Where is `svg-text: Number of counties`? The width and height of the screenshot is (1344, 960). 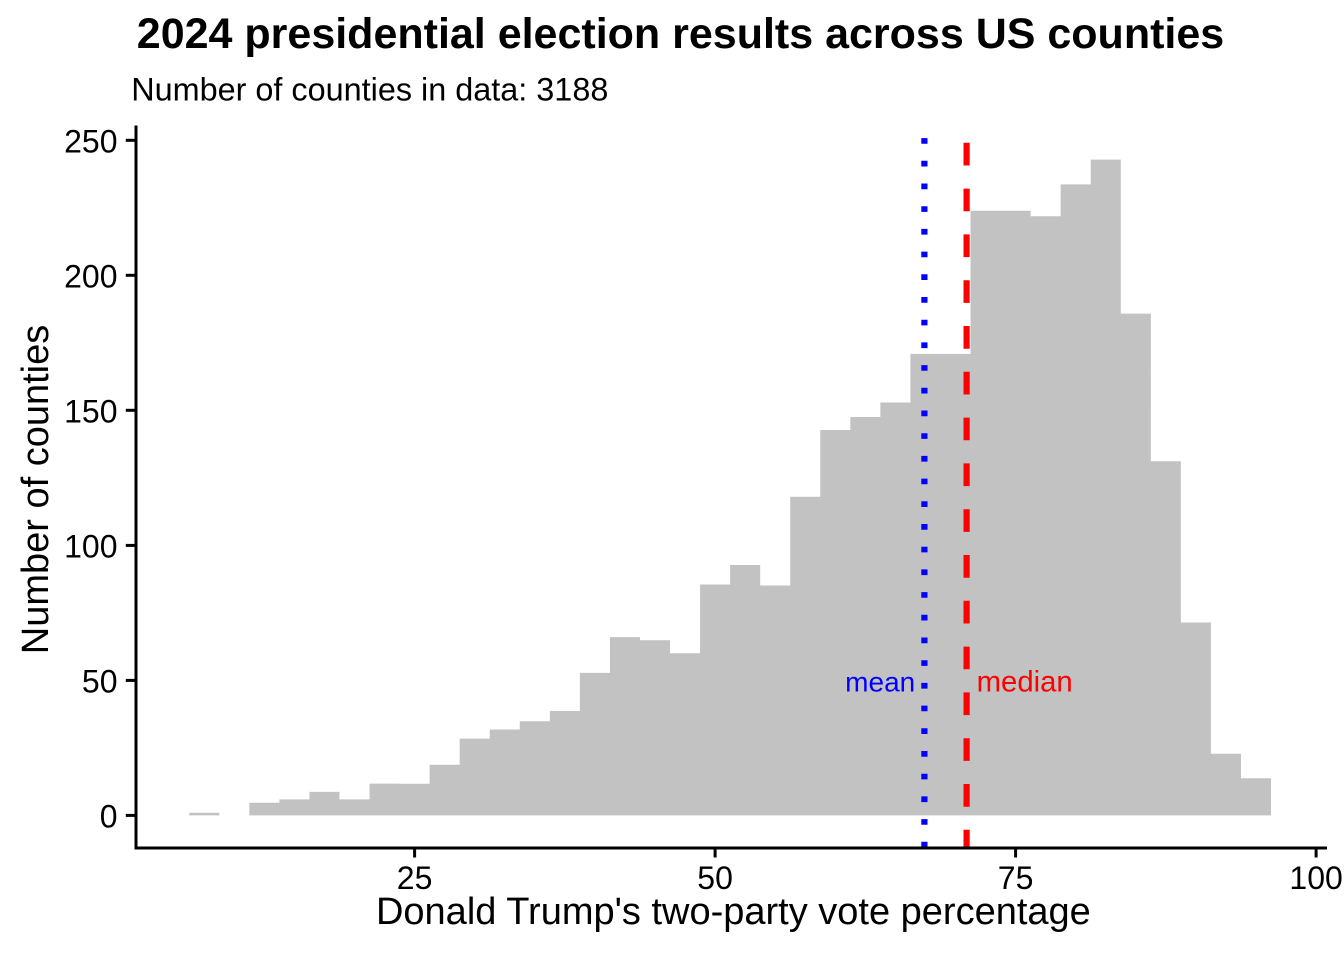
svg-text: Number of counties is located at coordinates (36, 490).